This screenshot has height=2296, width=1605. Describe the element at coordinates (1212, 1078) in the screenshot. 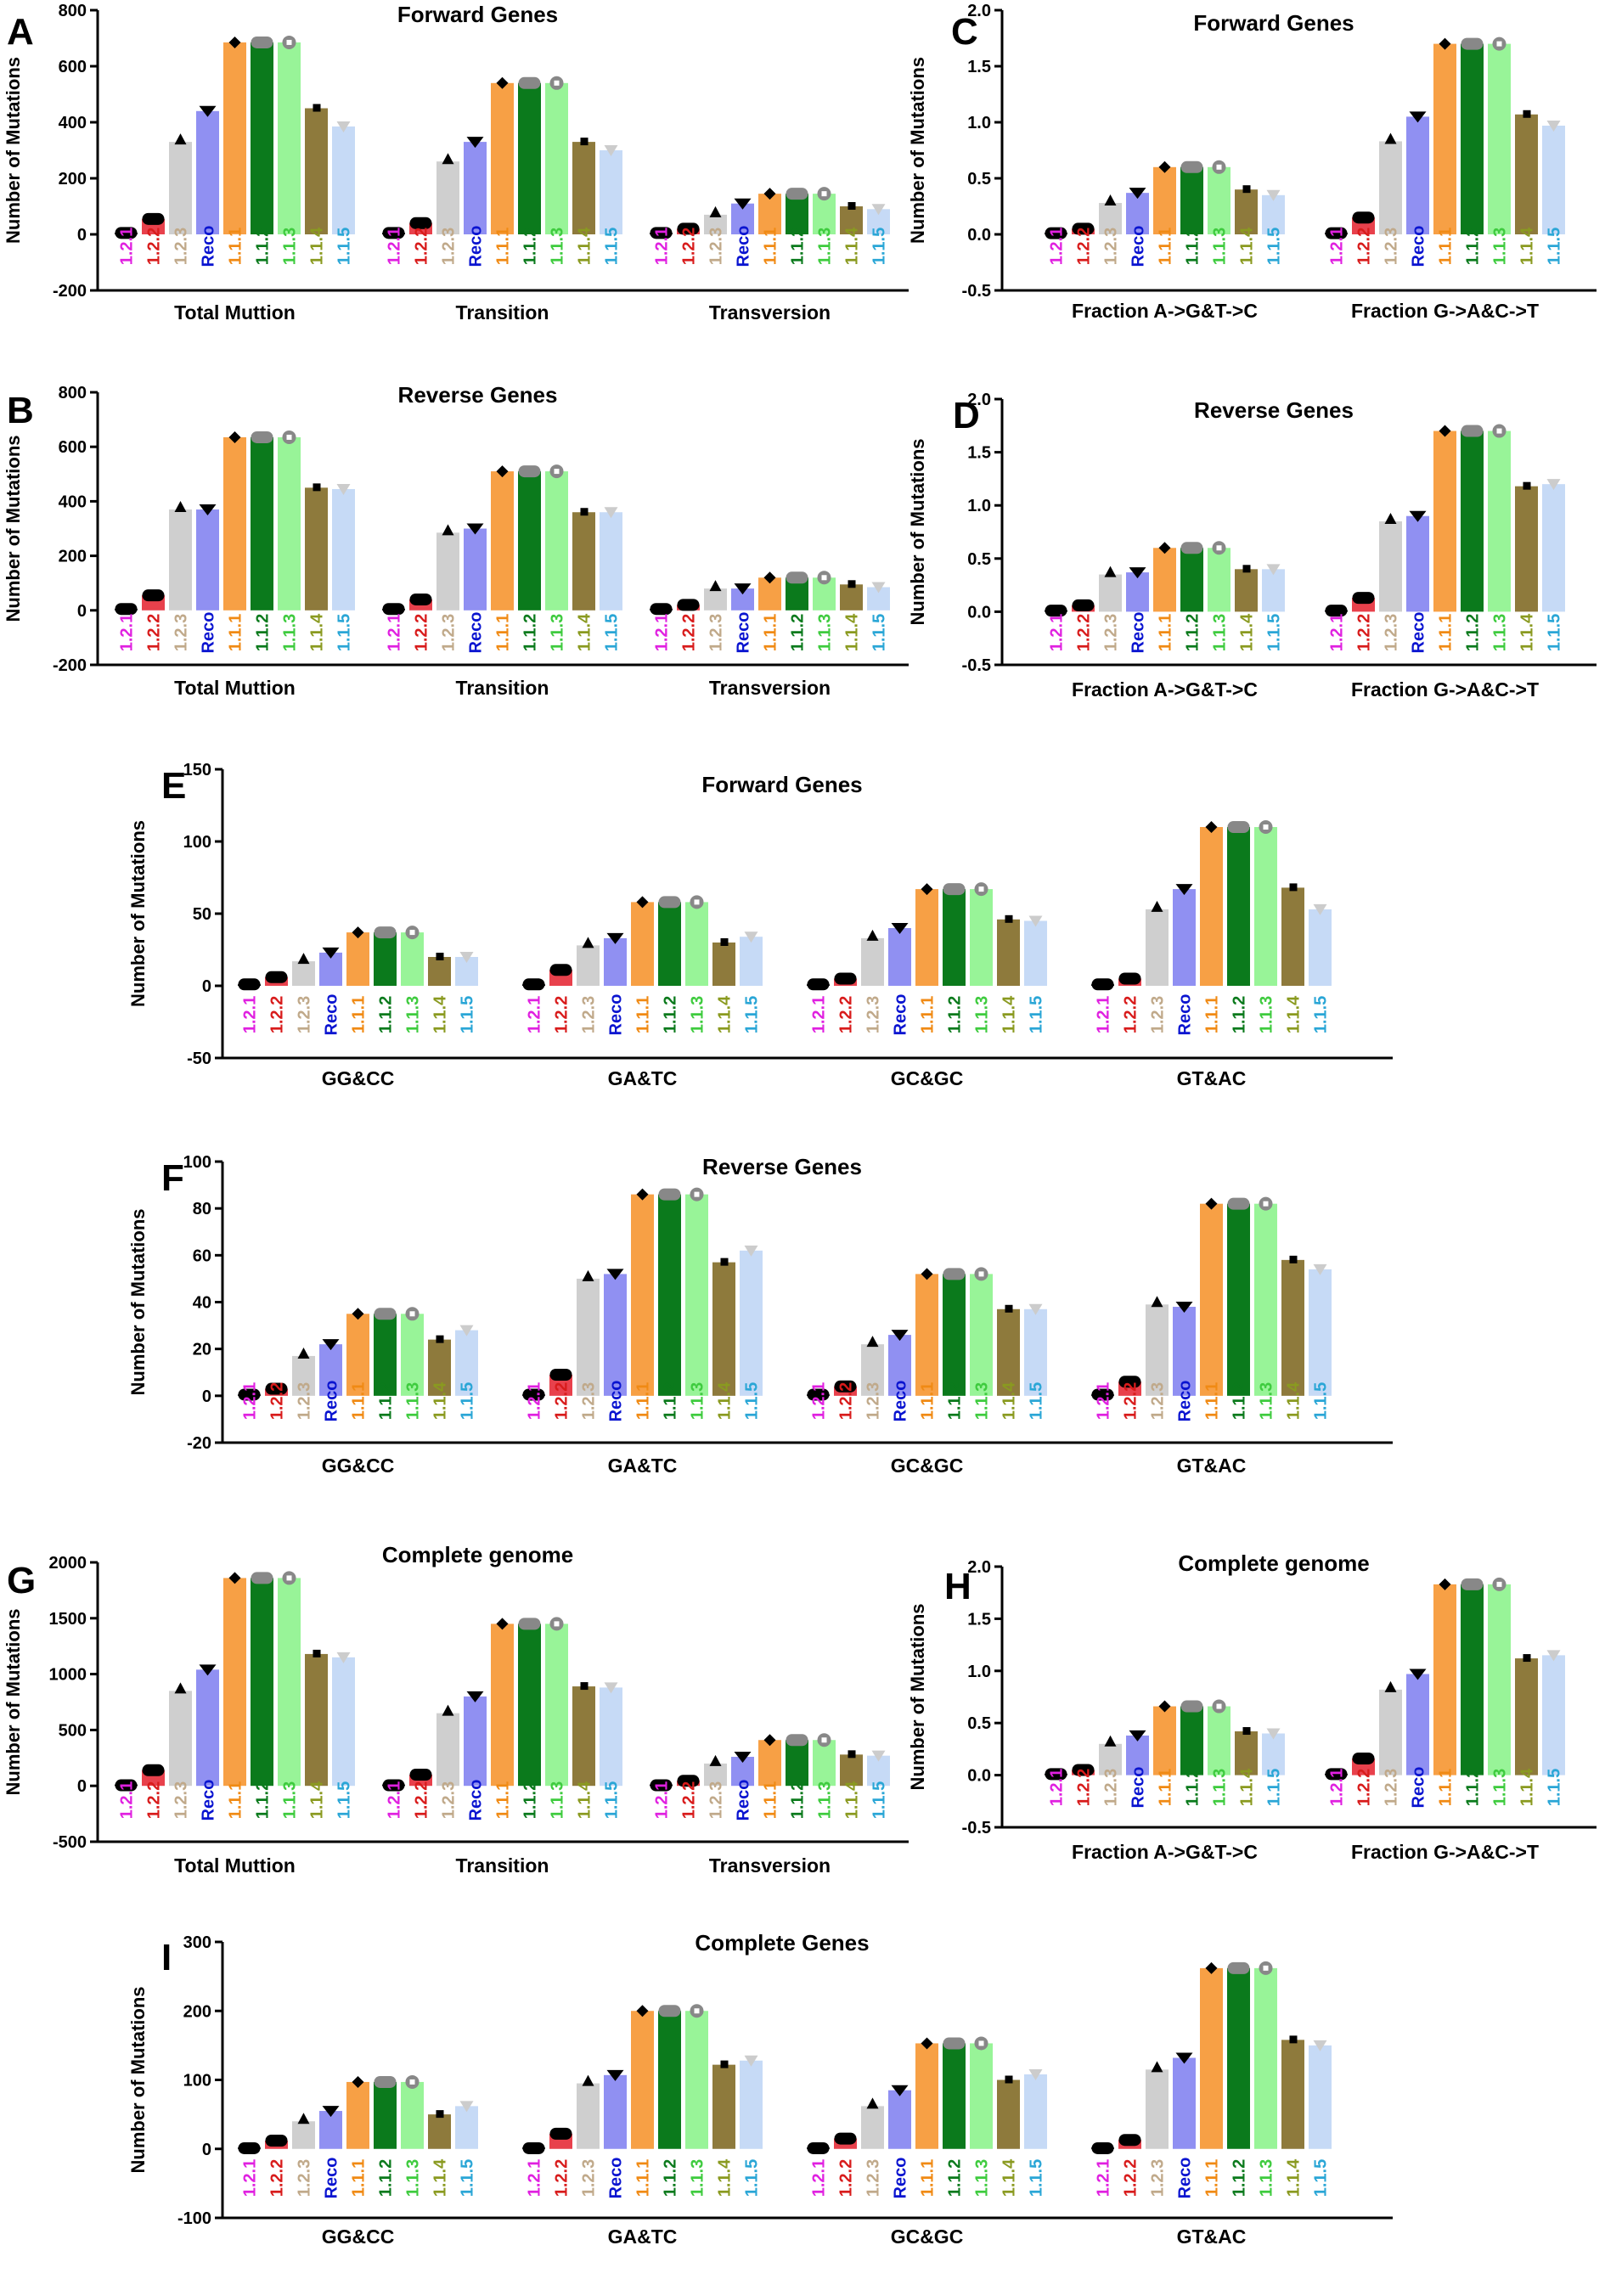

I see `group-label: GT&AC` at that location.